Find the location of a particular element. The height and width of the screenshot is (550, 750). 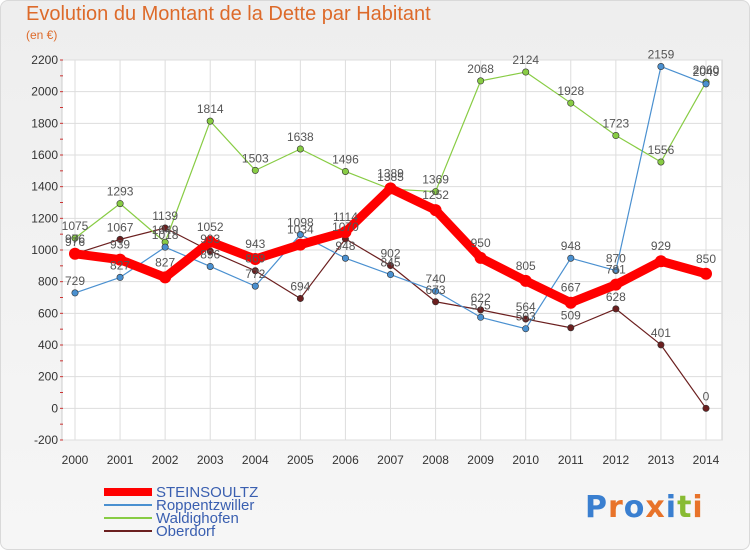

data-label-oberdorf: 1139 is located at coordinates (165, 216).